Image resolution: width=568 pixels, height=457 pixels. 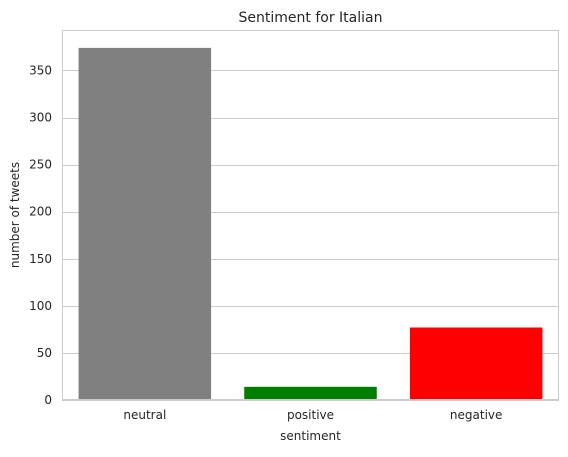 What do you see at coordinates (311, 18) in the screenshot?
I see `chart-title: Sentiment for Italian` at bounding box center [311, 18].